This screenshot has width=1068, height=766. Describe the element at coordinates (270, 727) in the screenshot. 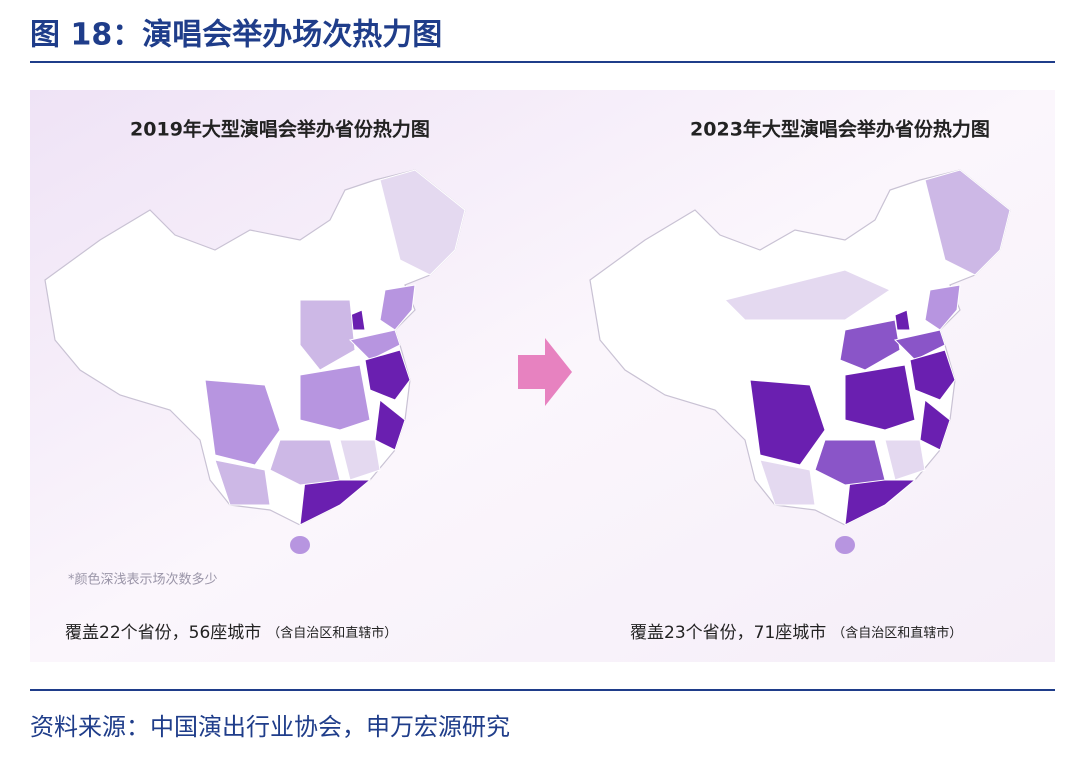

I see `source: 资料来源：中国演出行业协会，申万宏源研究` at that location.